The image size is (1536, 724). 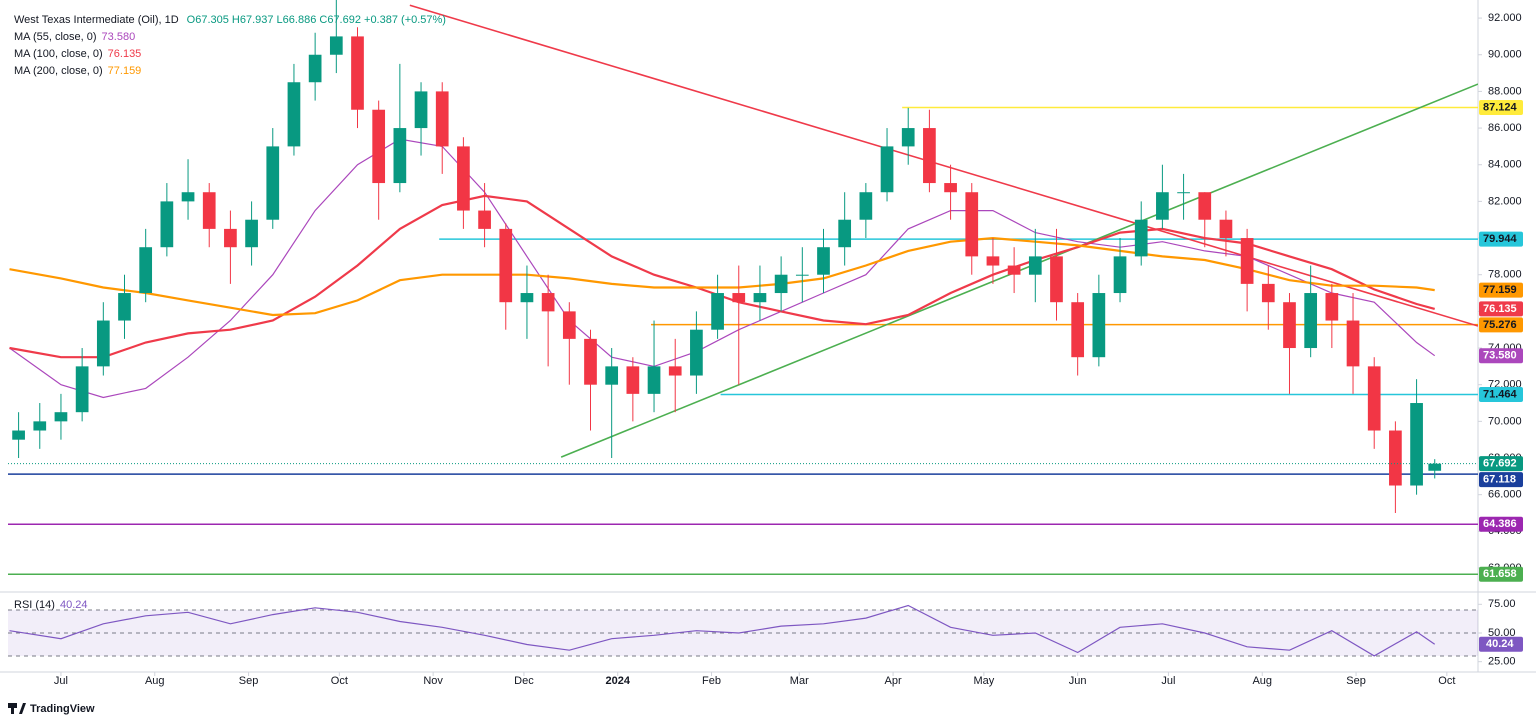 I want to click on y-tick-label: 78.000, so click(x=1505, y=275).